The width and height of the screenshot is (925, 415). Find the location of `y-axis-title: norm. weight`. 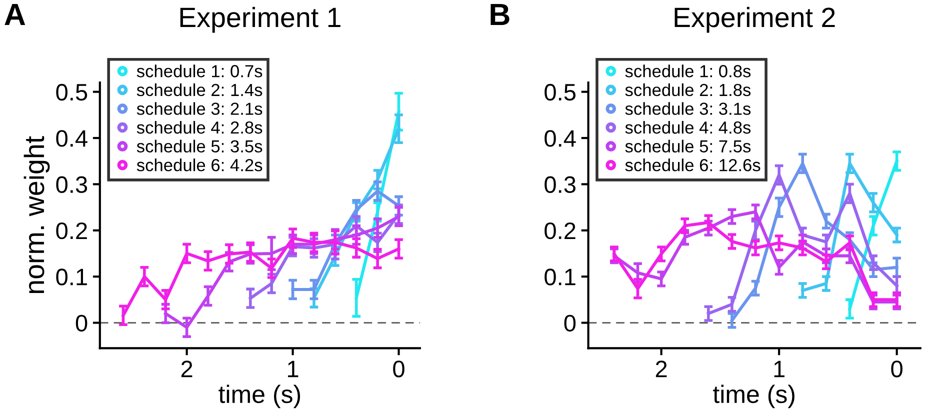

y-axis-title: norm. weight is located at coordinates (37, 215).